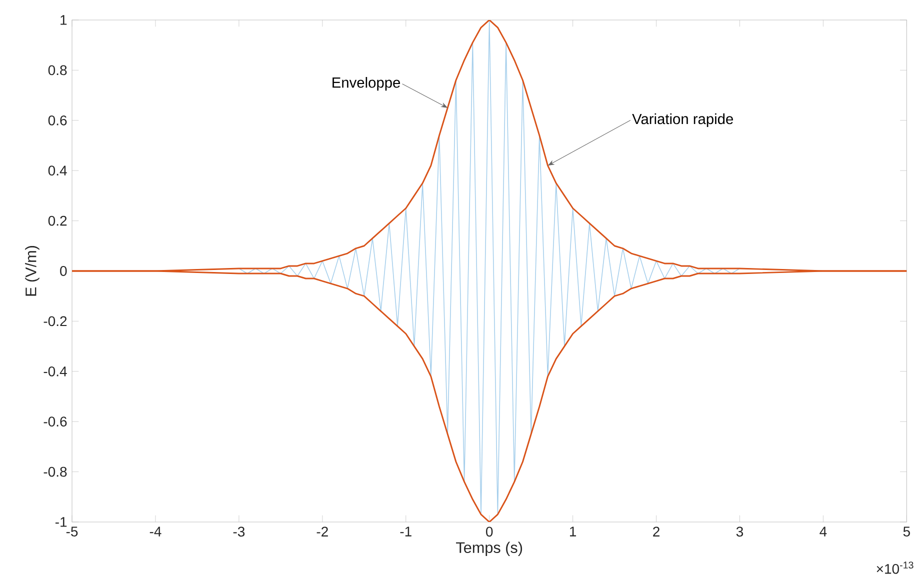 The height and width of the screenshot is (584, 916). Describe the element at coordinates (55, 421) in the screenshot. I see `y-tick-label: -0.6` at that location.